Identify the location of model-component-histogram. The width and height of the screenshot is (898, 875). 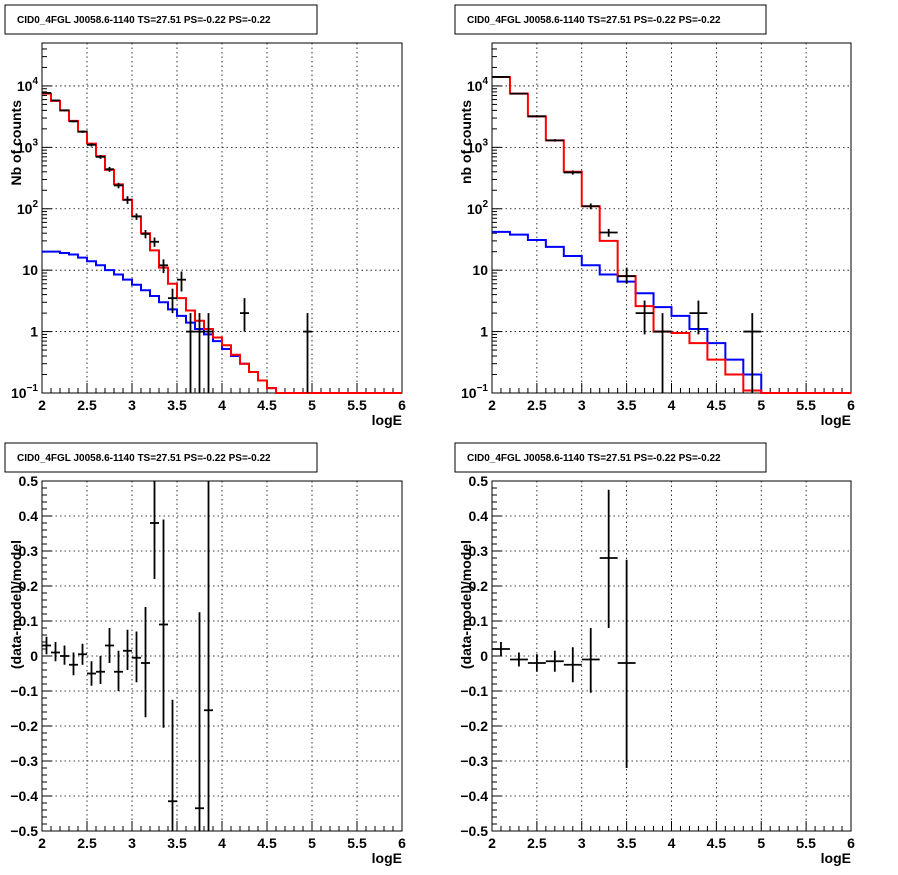
(671, 312).